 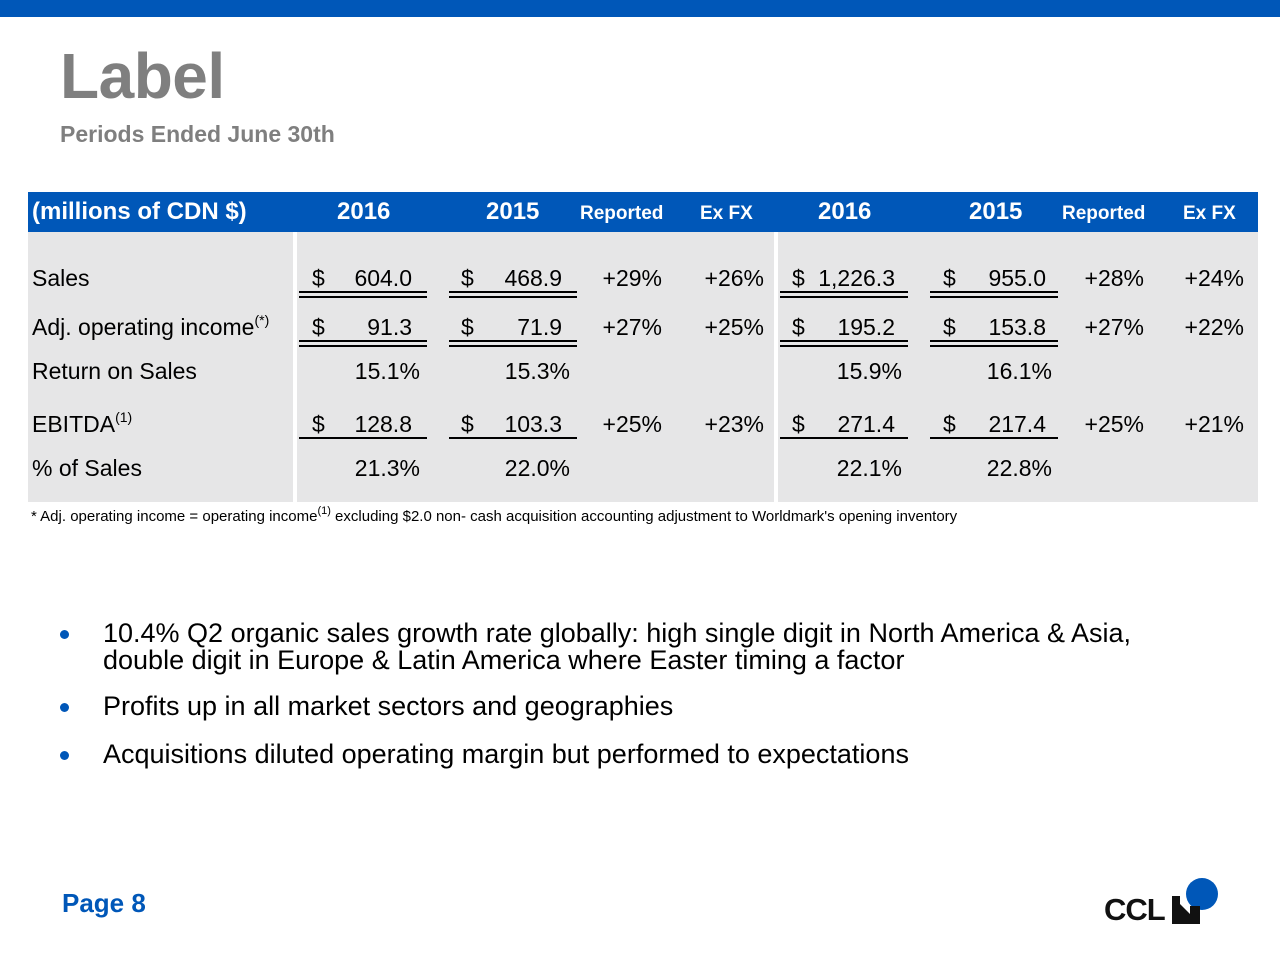 I want to click on header-2016-q: 2016, so click(x=364, y=211).